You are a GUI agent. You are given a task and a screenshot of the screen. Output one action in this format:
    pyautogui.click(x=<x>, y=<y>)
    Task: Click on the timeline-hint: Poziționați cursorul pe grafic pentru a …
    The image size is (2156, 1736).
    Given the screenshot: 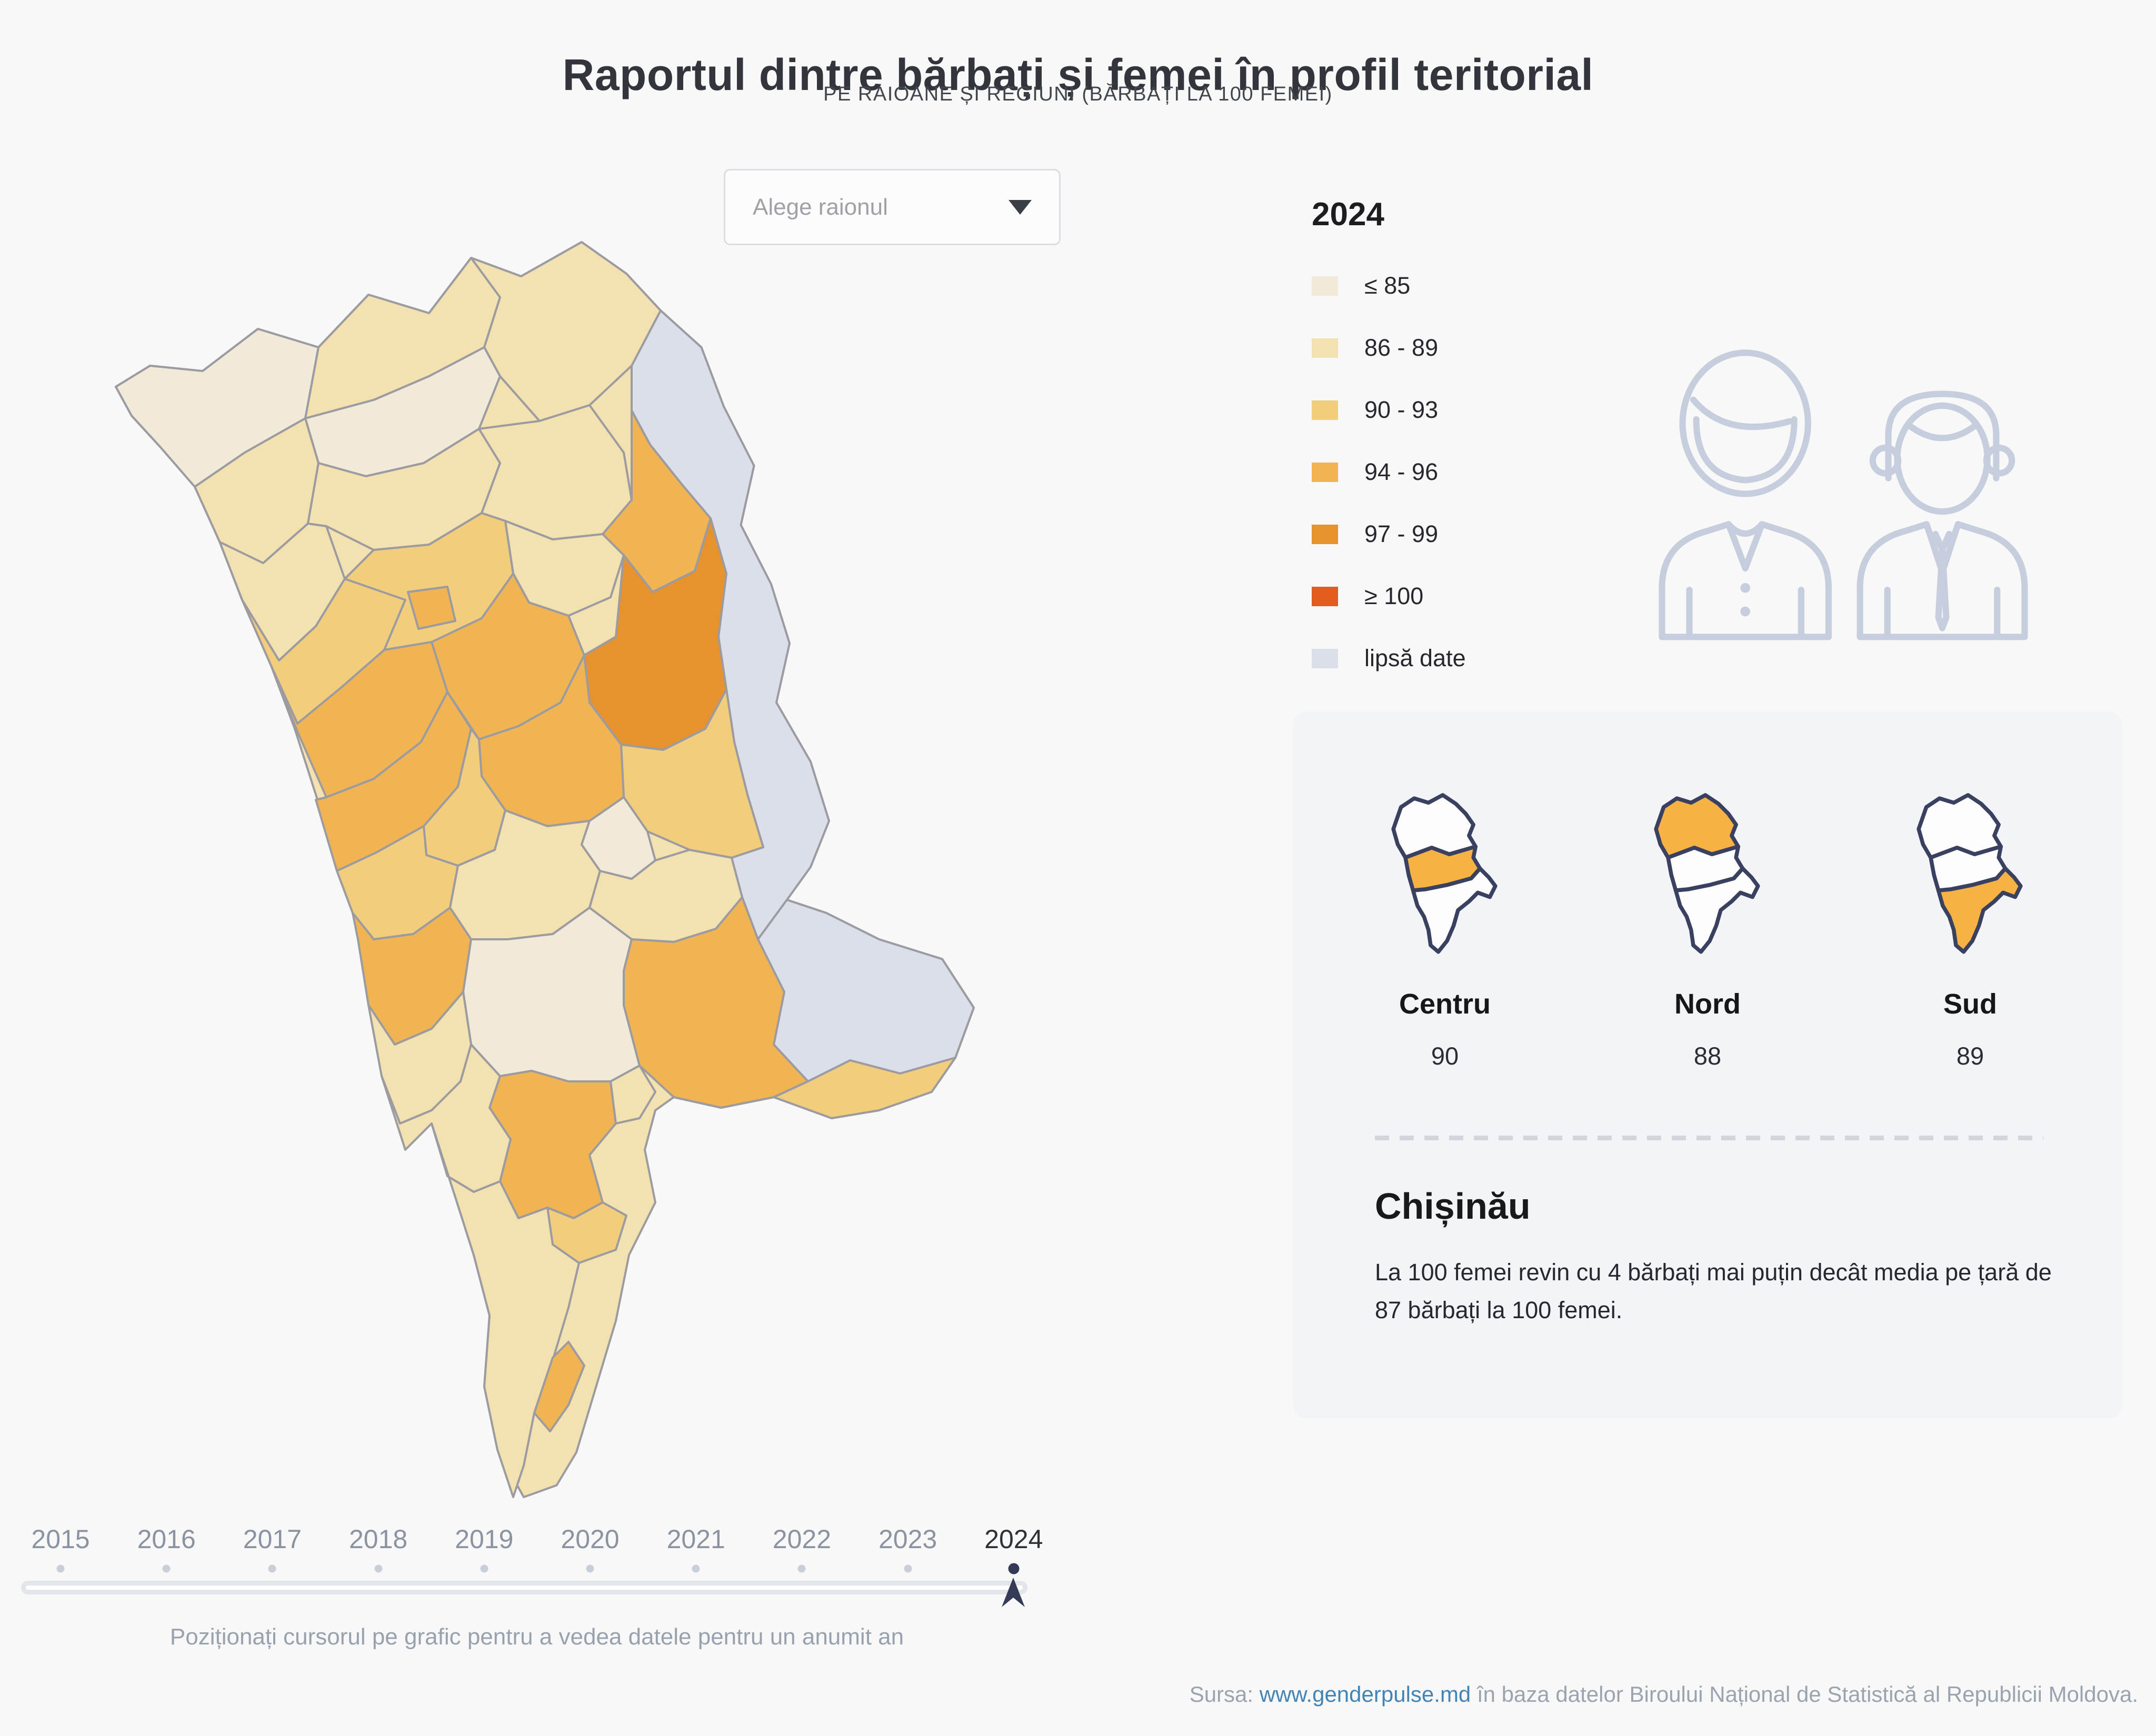 What is the action you would take?
    pyautogui.click(x=536, y=1637)
    